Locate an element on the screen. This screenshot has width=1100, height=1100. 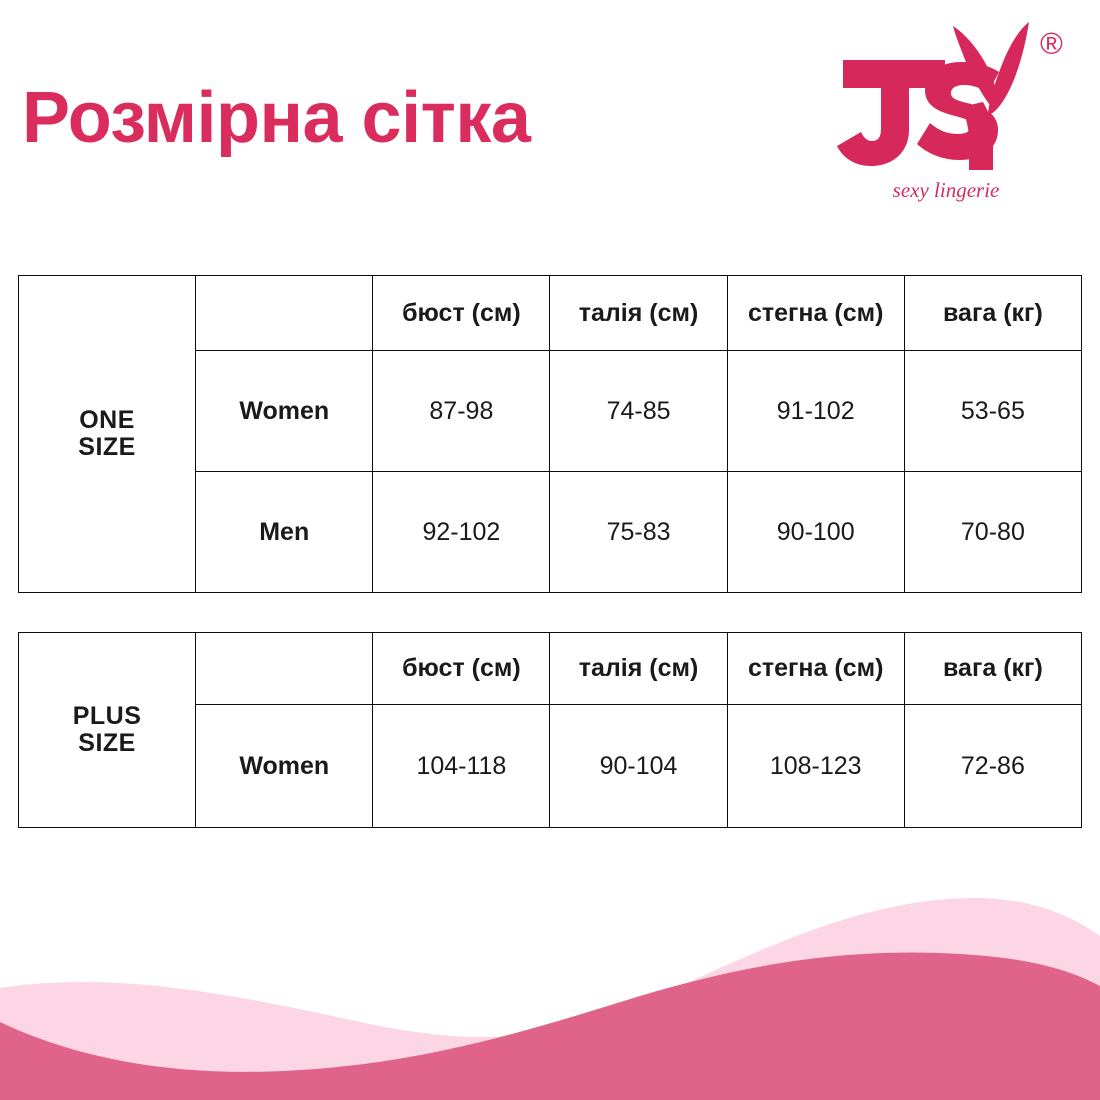
group-label-line-1: ONE is located at coordinates (107, 419).